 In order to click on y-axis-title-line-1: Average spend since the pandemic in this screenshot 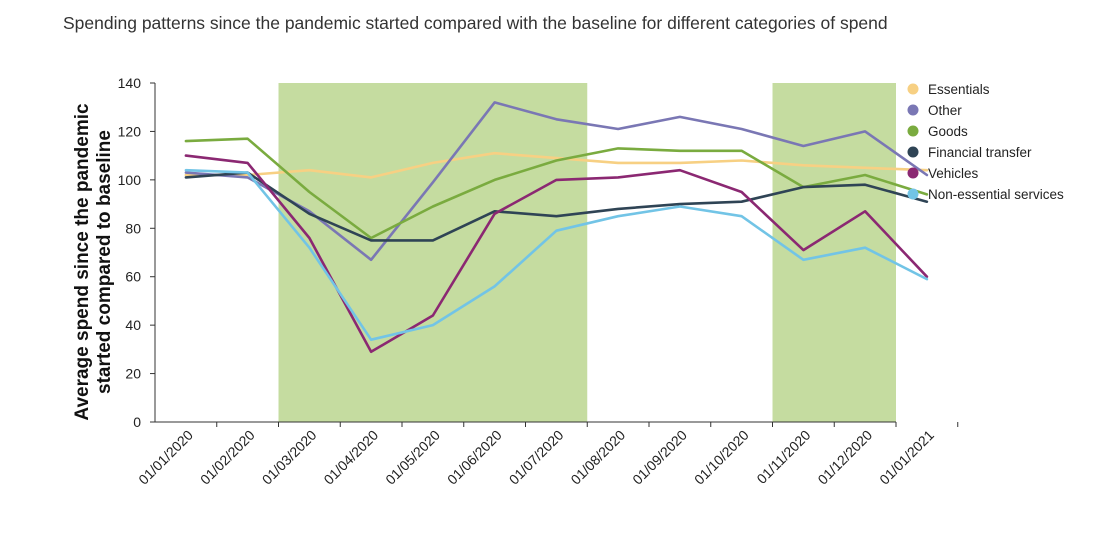, I will do `click(82, 262)`.